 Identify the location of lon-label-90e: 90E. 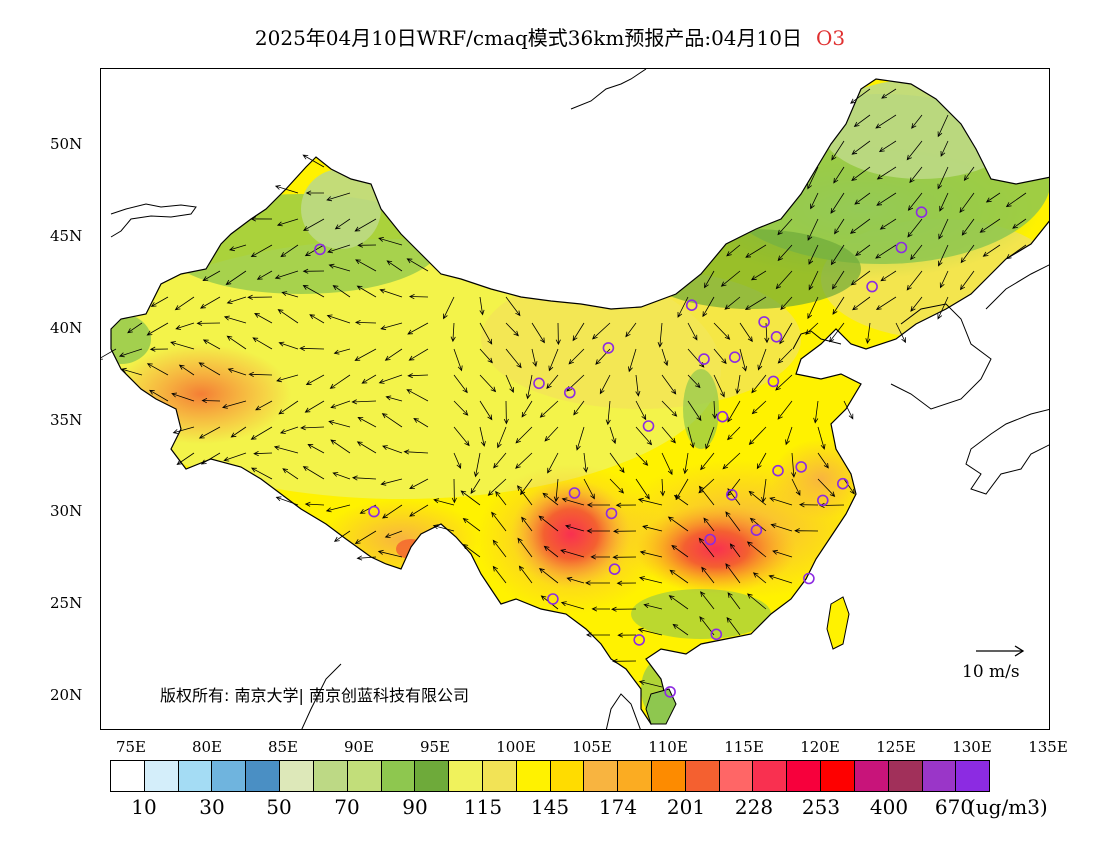
(359, 747).